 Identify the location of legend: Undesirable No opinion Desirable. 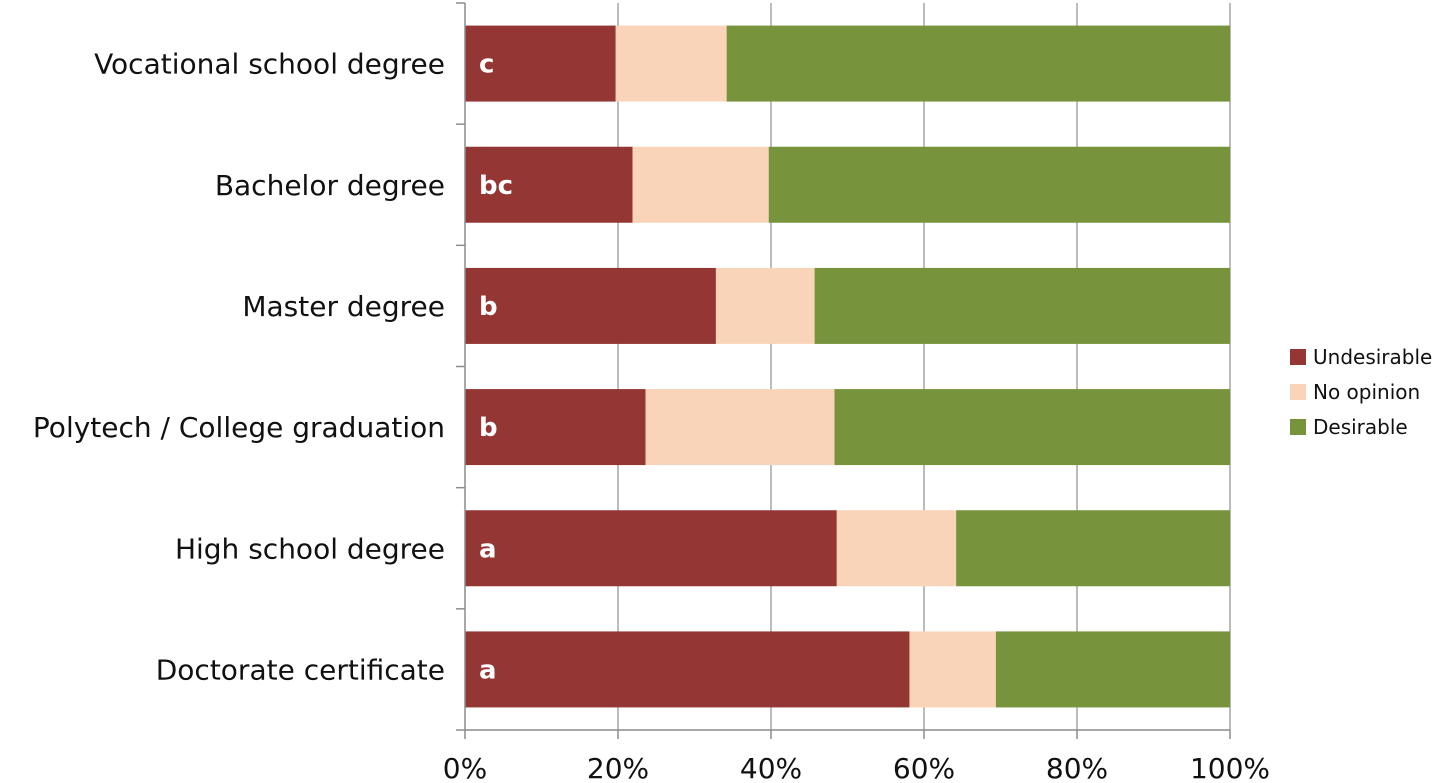
(1361, 392).